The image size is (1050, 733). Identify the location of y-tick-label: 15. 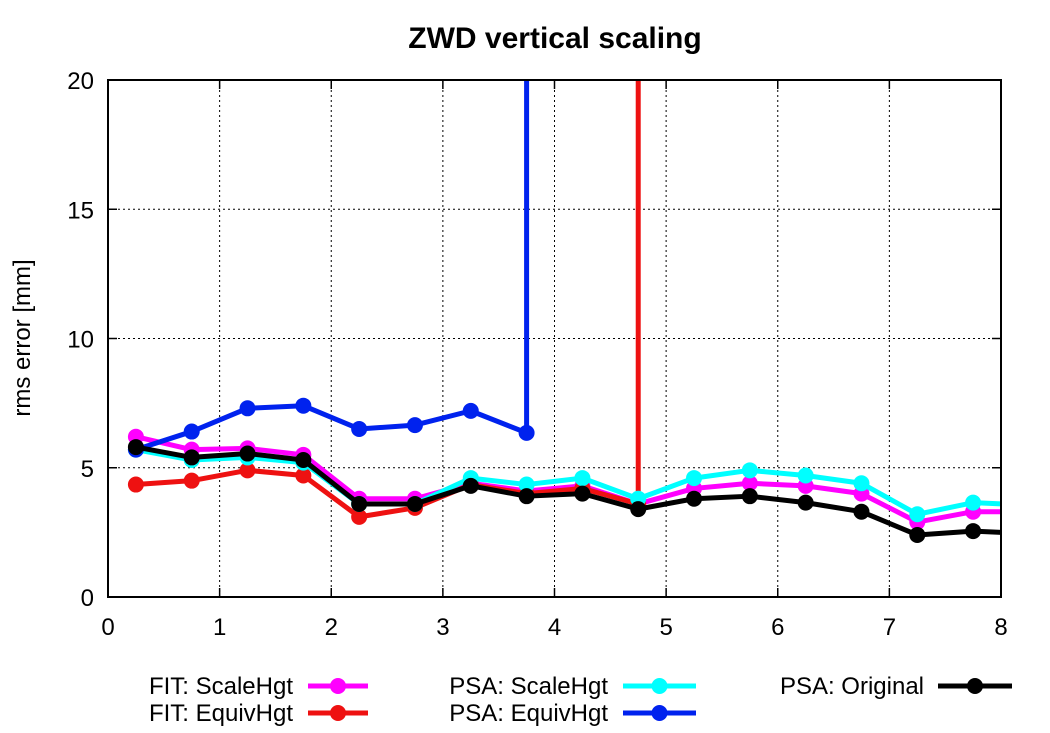
(80, 210).